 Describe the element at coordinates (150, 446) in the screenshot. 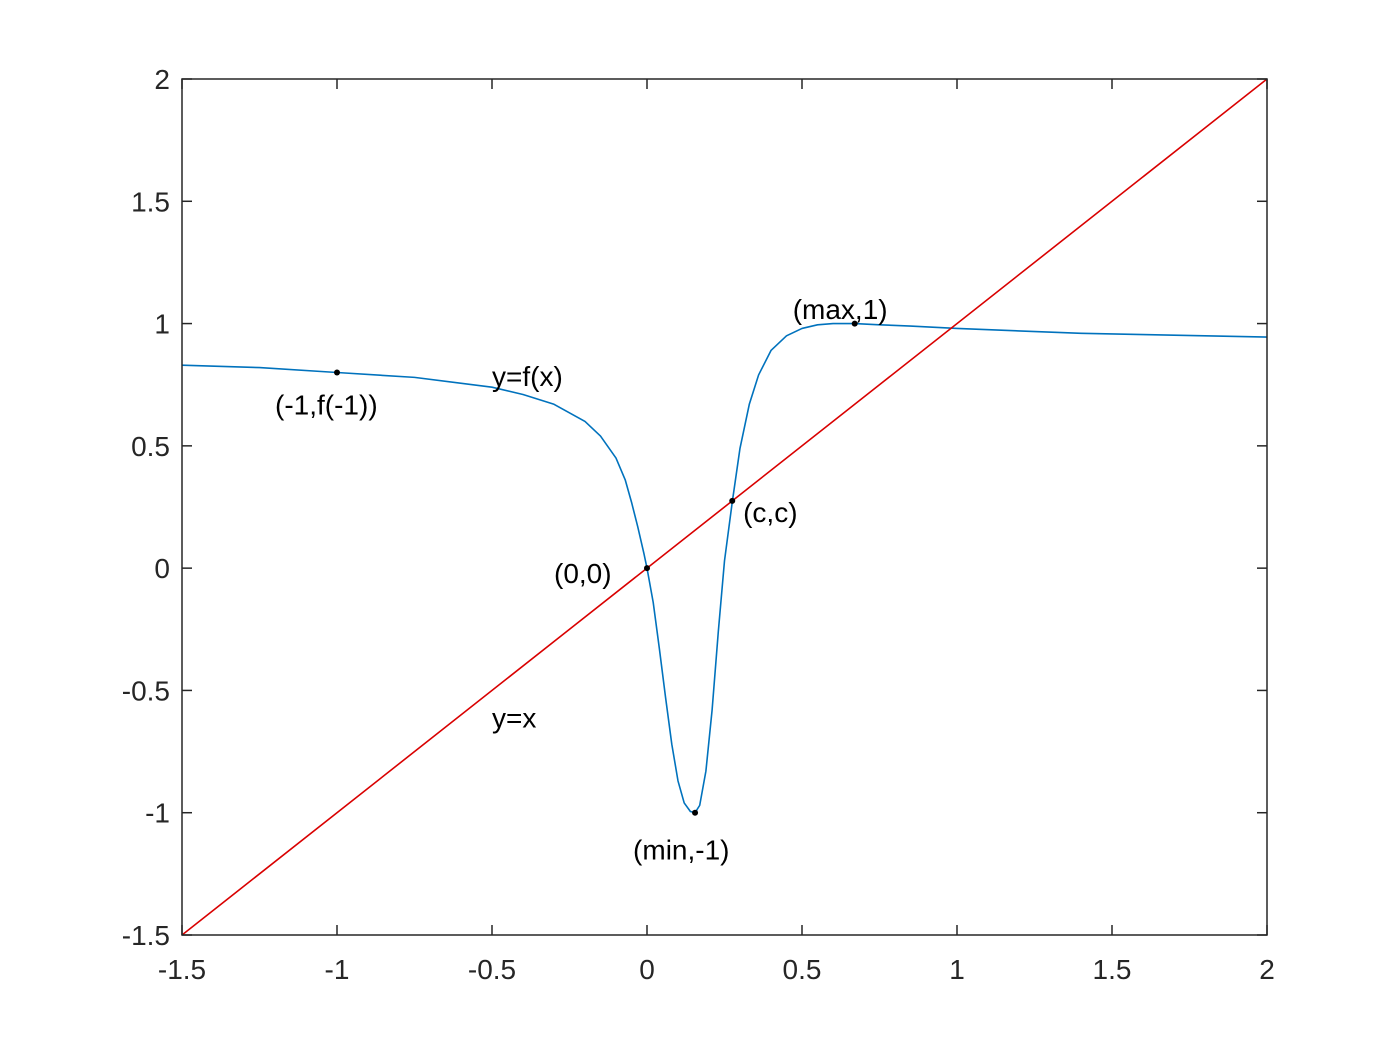

I see `y-tick-label: 0.5` at that location.